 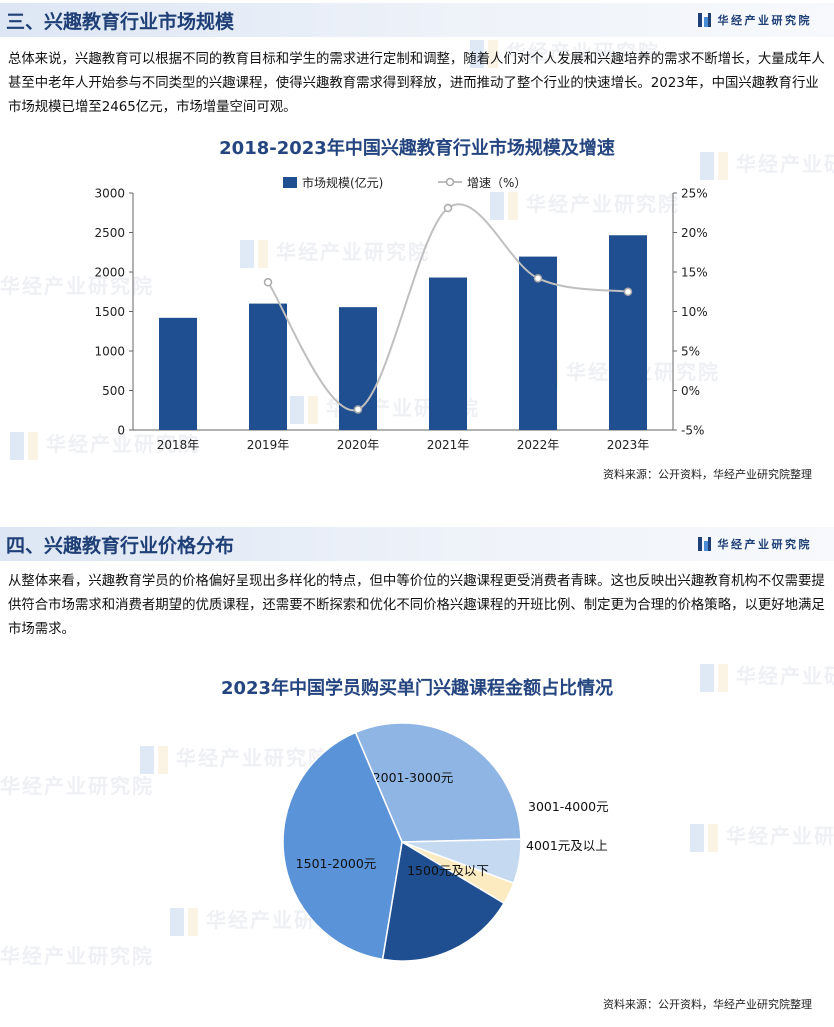 What do you see at coordinates (496, 183) in the screenshot?
I see `legend-label: 增速（%）` at bounding box center [496, 183].